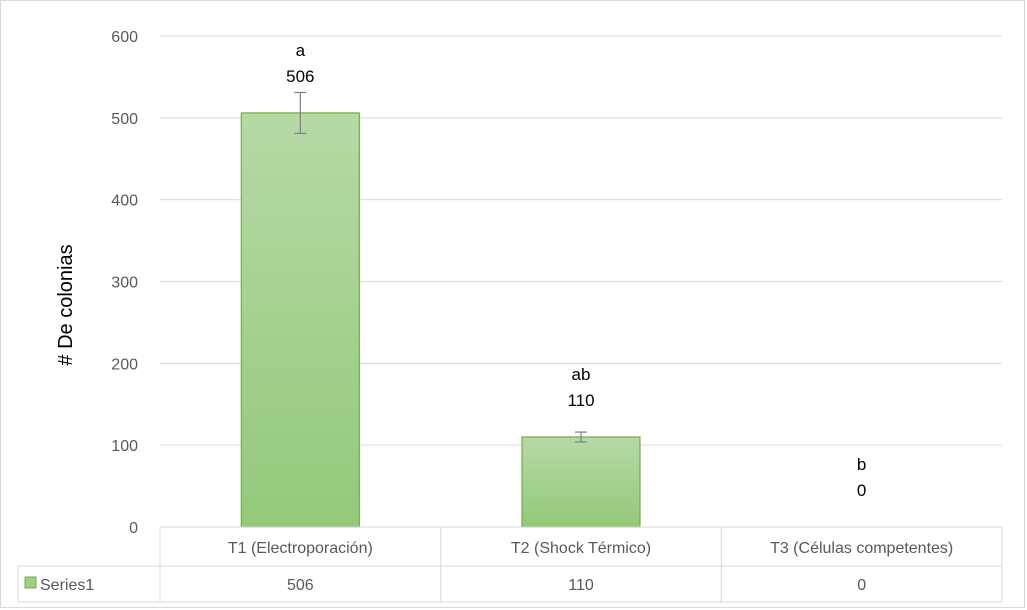 The height and width of the screenshot is (610, 1027). What do you see at coordinates (861, 490) in the screenshot?
I see `data-label-value: 0` at bounding box center [861, 490].